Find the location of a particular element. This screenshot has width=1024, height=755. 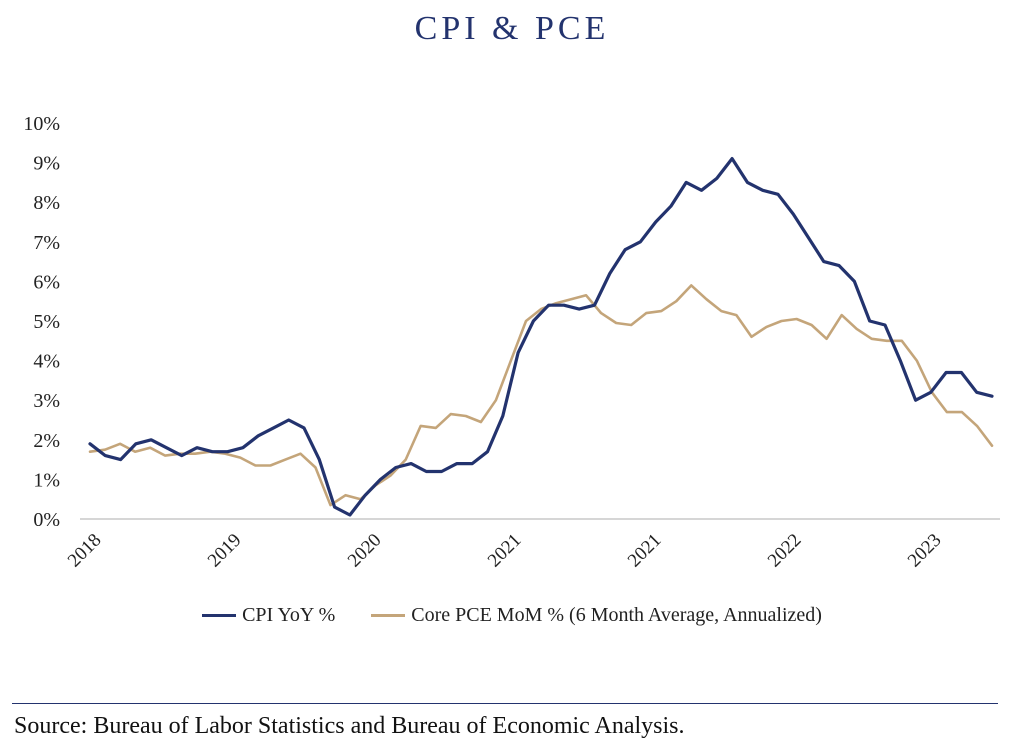

chart-title: CPI & PCE is located at coordinates (512, 28).